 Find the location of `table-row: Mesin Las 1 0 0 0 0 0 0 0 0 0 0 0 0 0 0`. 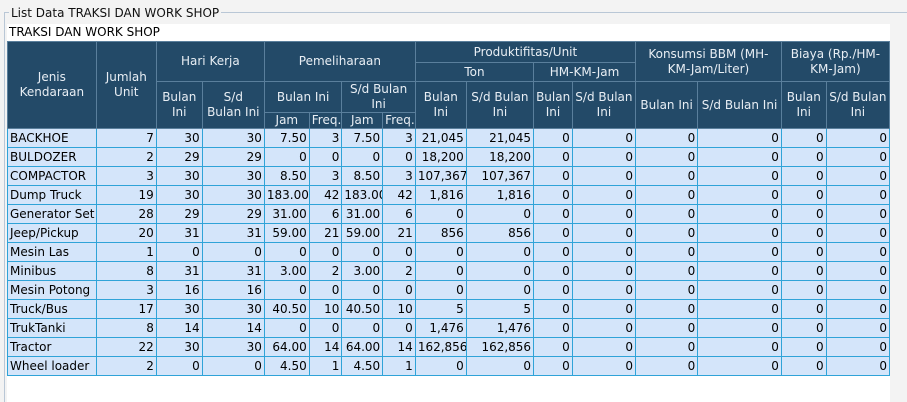

table-row: Mesin Las 1 0 0 0 0 0 0 0 0 0 0 0 0 0 0 is located at coordinates (449, 252).